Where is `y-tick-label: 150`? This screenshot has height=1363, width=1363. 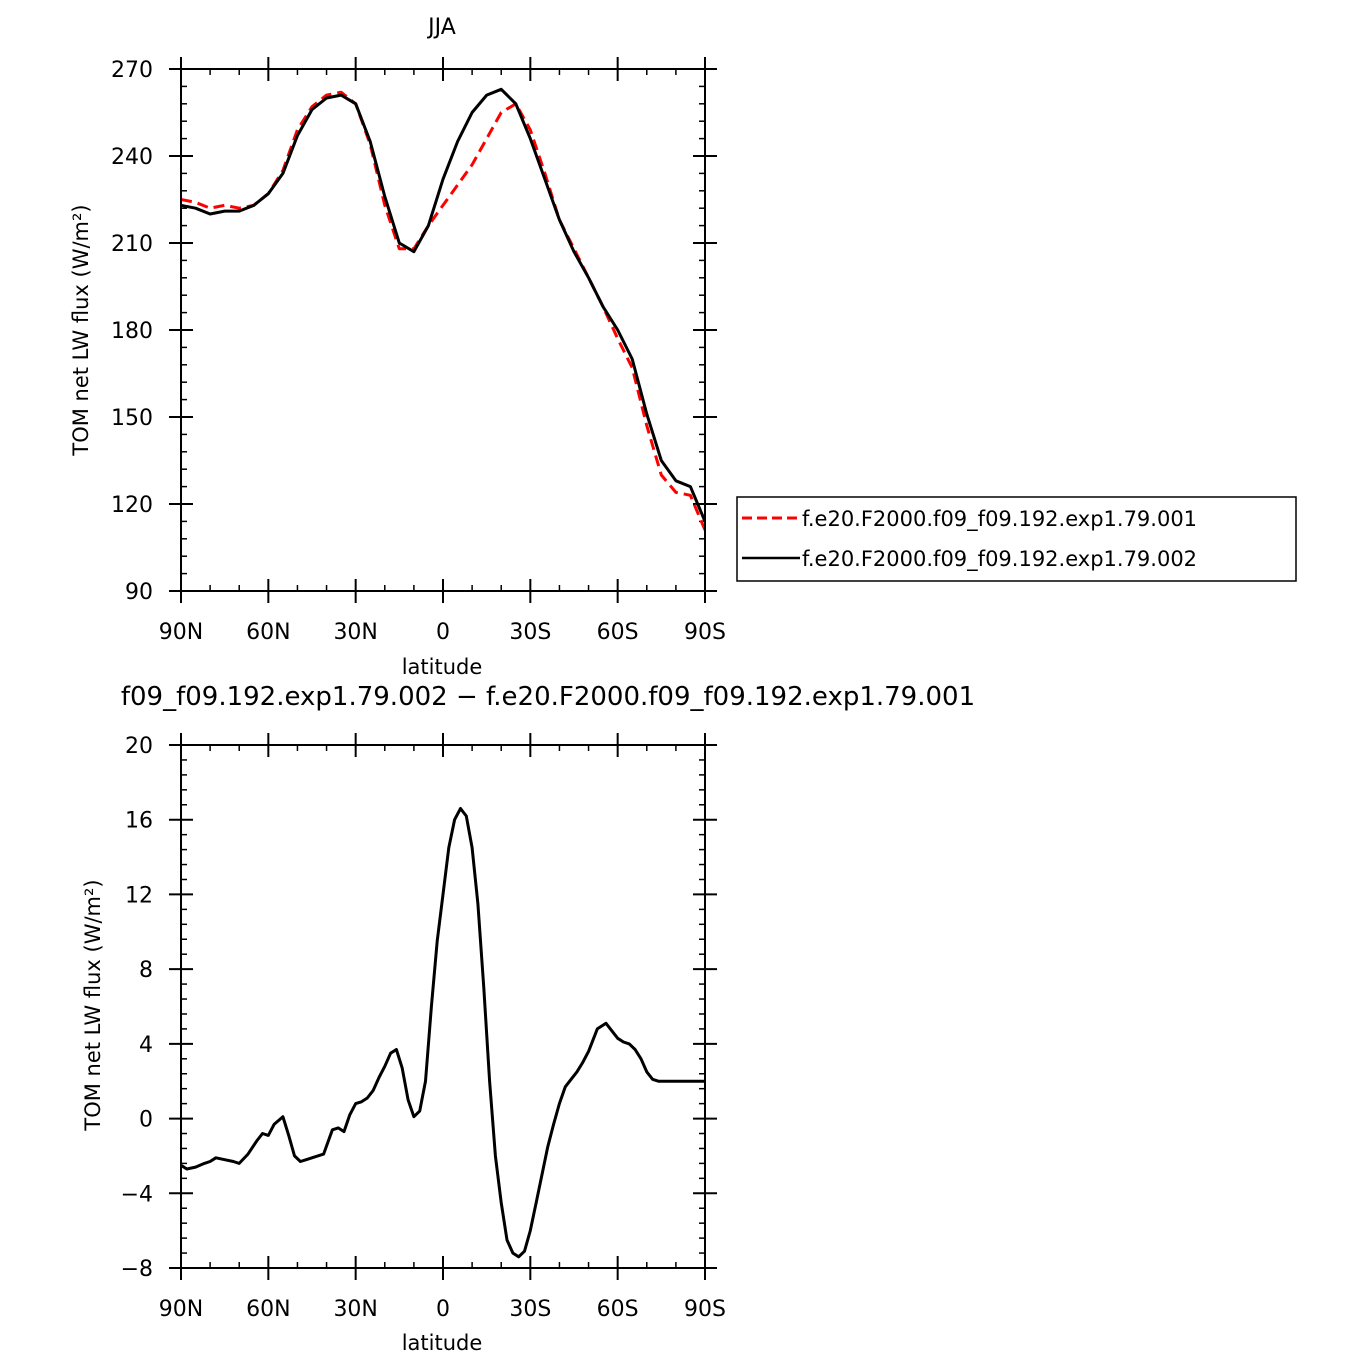 y-tick-label: 150 is located at coordinates (132, 418).